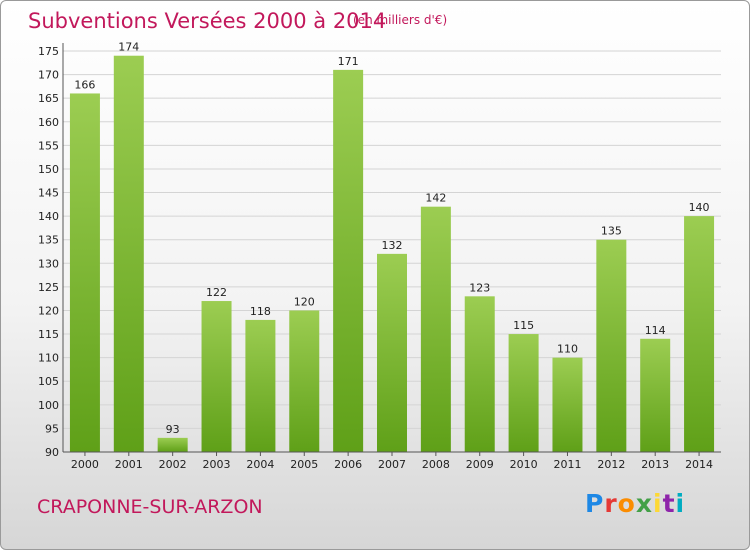 This screenshot has height=550, width=750. What do you see at coordinates (48, 240) in the screenshot?
I see `y-tick-label: 135` at bounding box center [48, 240].